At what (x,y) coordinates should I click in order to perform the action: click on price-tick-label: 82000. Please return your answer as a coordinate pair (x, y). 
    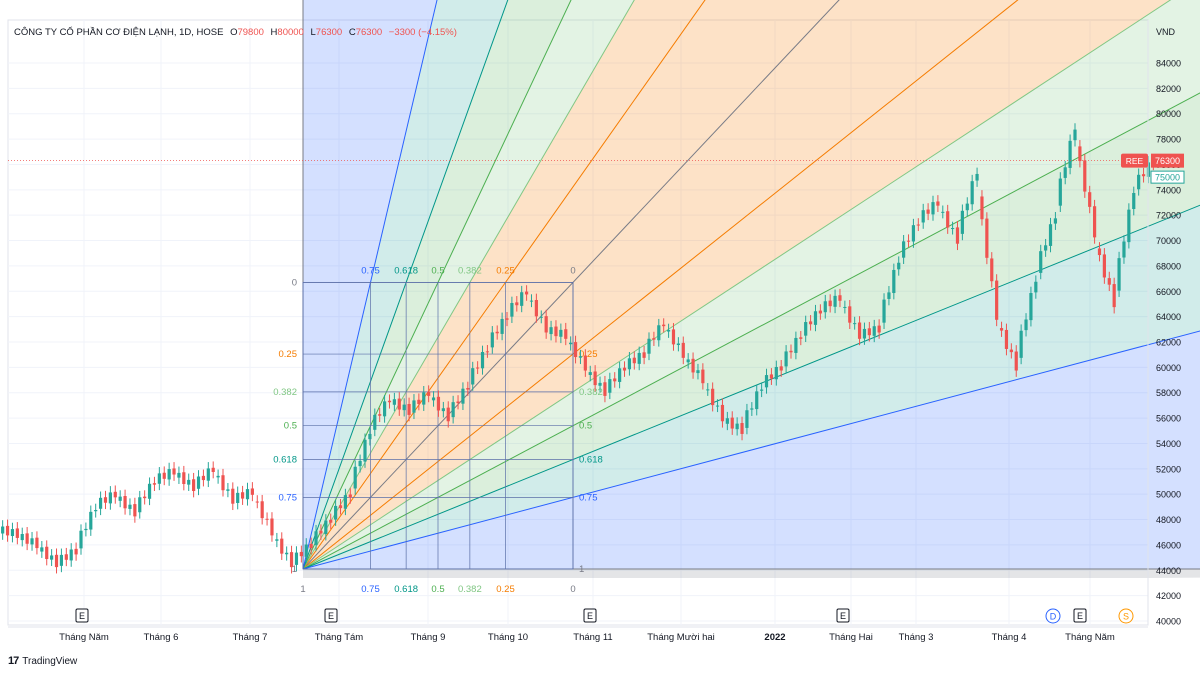
    Looking at the image, I should click on (1168, 89).